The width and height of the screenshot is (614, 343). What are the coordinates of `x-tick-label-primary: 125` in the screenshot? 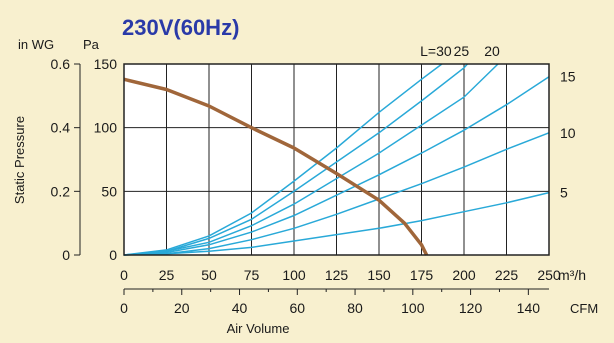 It's located at (337, 275).